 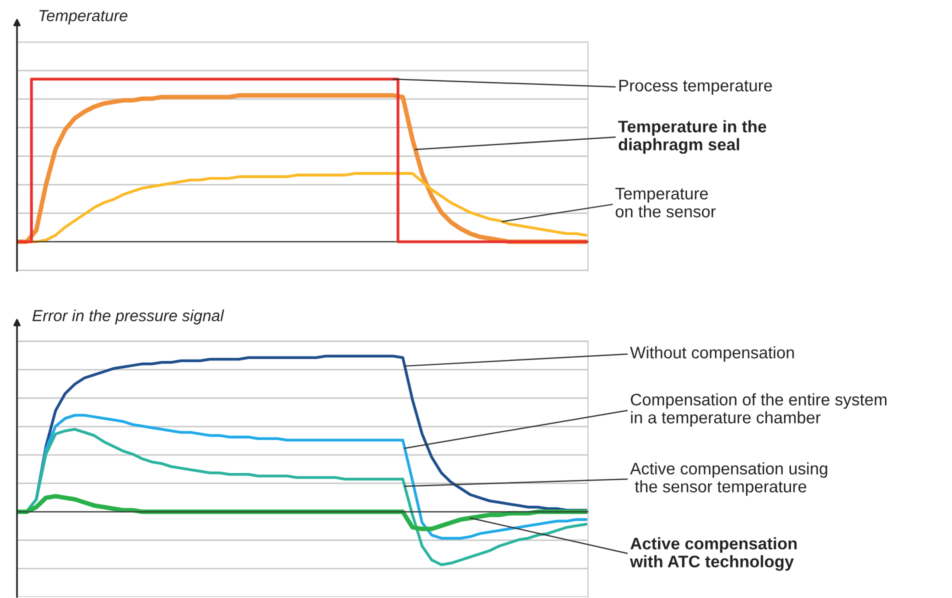 I want to click on text: Temperature on the sensor, so click(x=665, y=203).